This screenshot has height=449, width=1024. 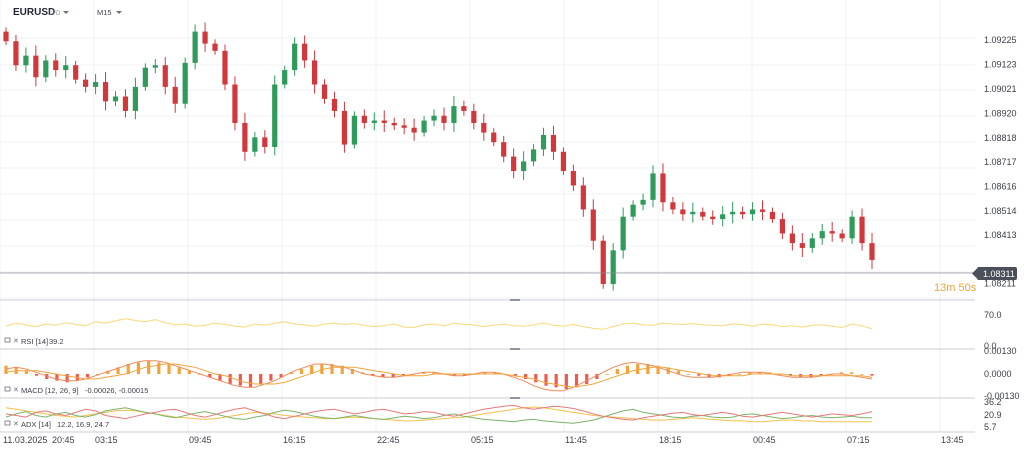 I want to click on macd-tick-label: -0.00130, so click(x=1002, y=396).